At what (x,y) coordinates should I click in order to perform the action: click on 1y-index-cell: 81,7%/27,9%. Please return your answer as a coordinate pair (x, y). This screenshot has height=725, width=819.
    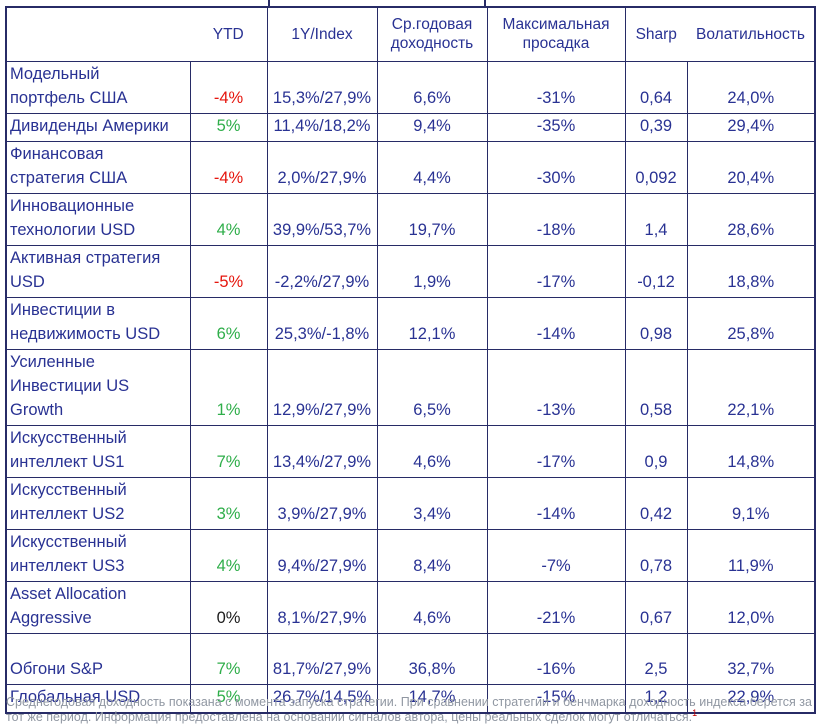
    Looking at the image, I should click on (322, 658).